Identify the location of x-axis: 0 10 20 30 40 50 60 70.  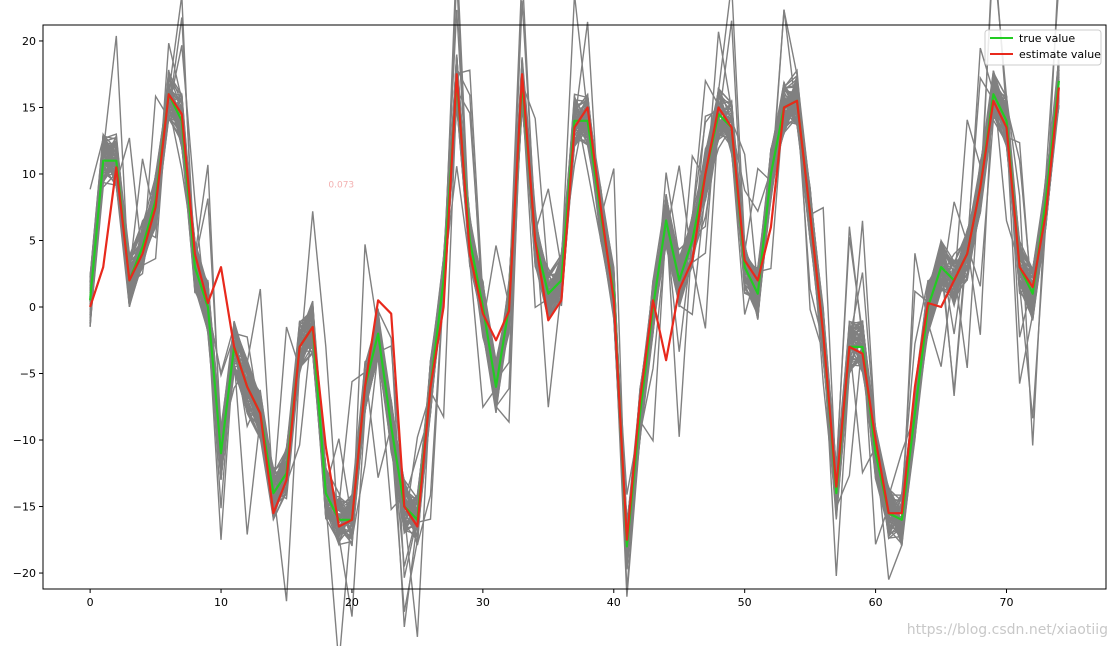
(550, 599).